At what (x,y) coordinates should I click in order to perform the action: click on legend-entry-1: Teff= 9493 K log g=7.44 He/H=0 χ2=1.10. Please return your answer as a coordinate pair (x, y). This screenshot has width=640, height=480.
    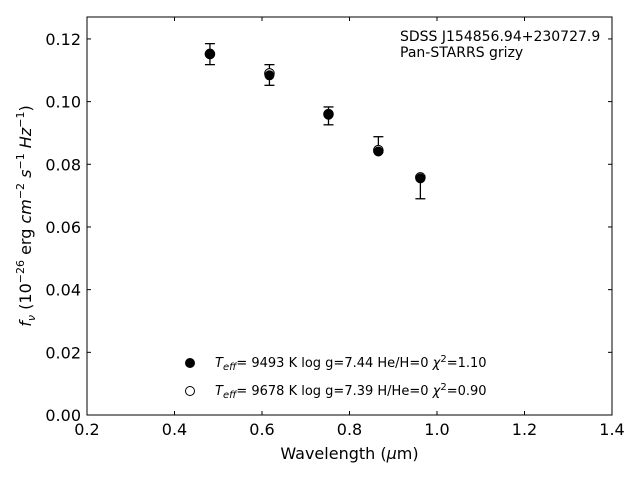
    Looking at the image, I should click on (351, 363).